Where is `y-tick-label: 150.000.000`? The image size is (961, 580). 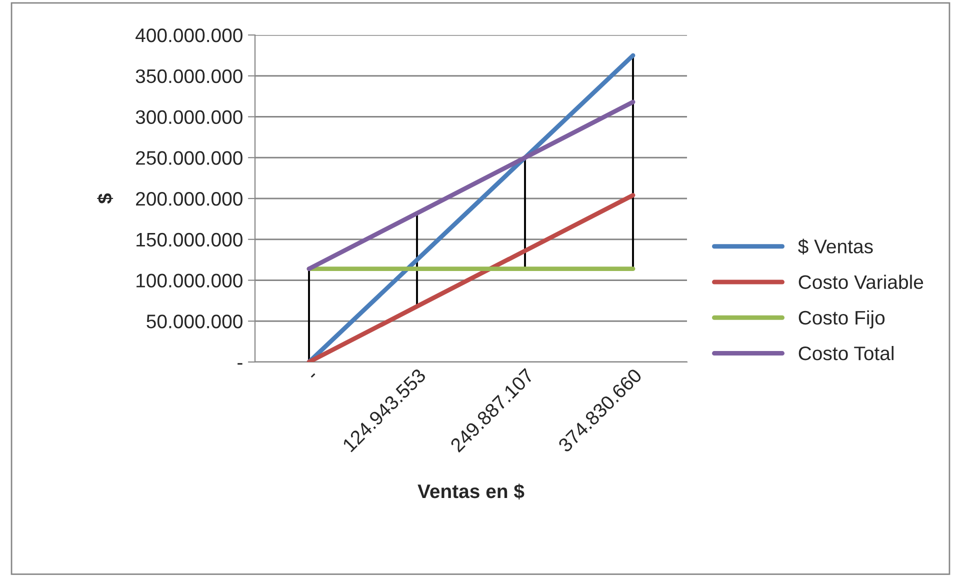 y-tick-label: 150.000.000 is located at coordinates (189, 239).